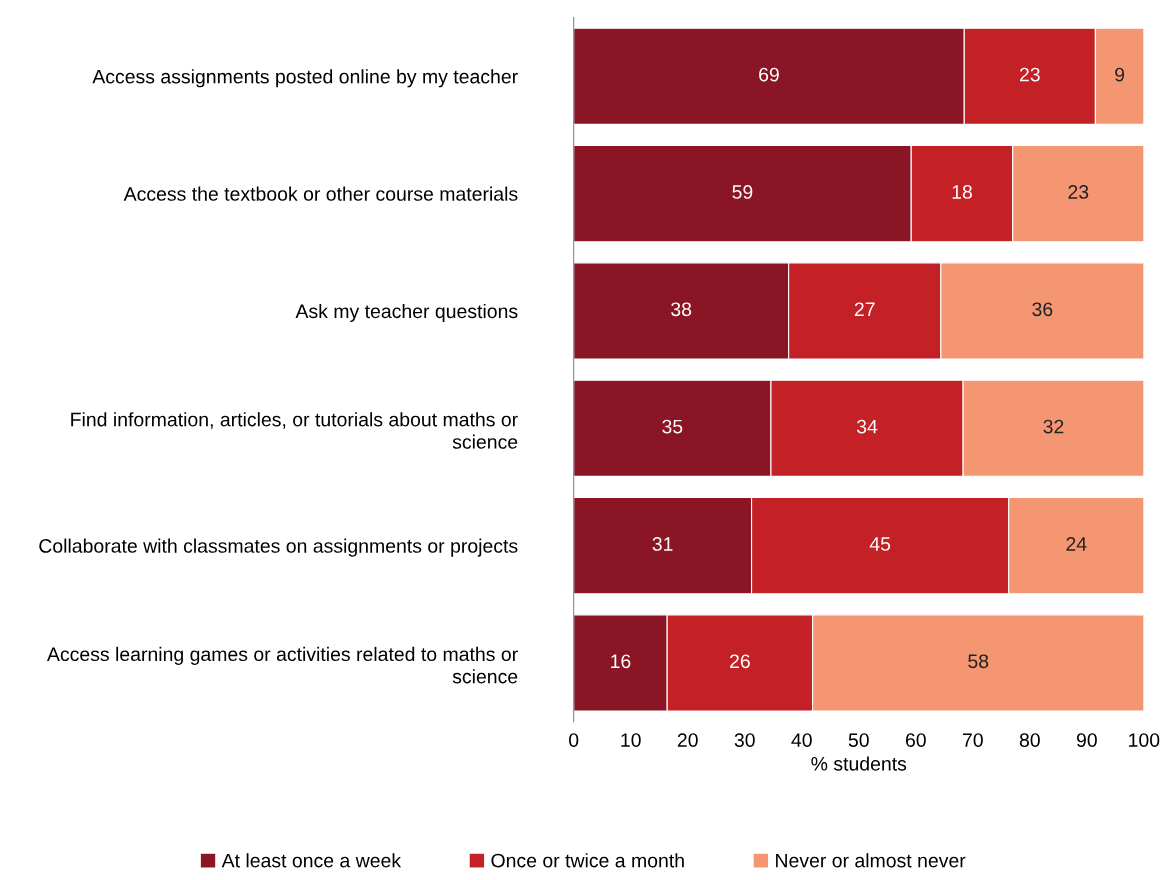  What do you see at coordinates (915, 740) in the screenshot?
I see `x-tick-label: 60` at bounding box center [915, 740].